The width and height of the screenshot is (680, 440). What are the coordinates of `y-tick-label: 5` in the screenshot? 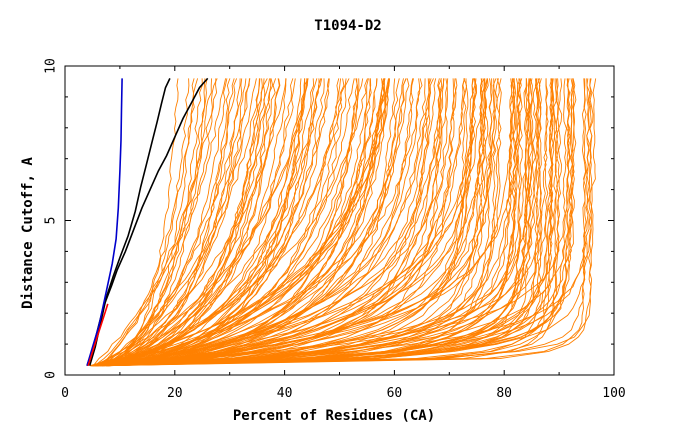 It's located at (51, 221).